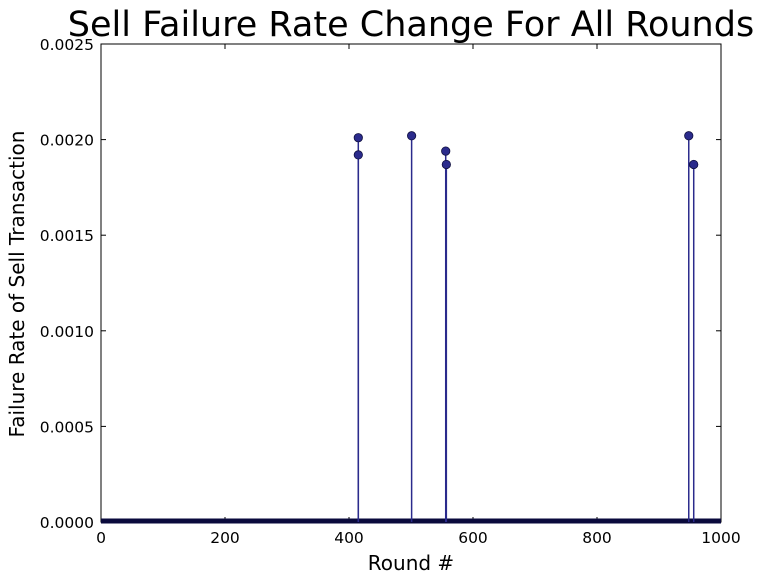 This screenshot has width=765, height=584. I want to click on y-tick-label: 0.0010, so click(67, 332).